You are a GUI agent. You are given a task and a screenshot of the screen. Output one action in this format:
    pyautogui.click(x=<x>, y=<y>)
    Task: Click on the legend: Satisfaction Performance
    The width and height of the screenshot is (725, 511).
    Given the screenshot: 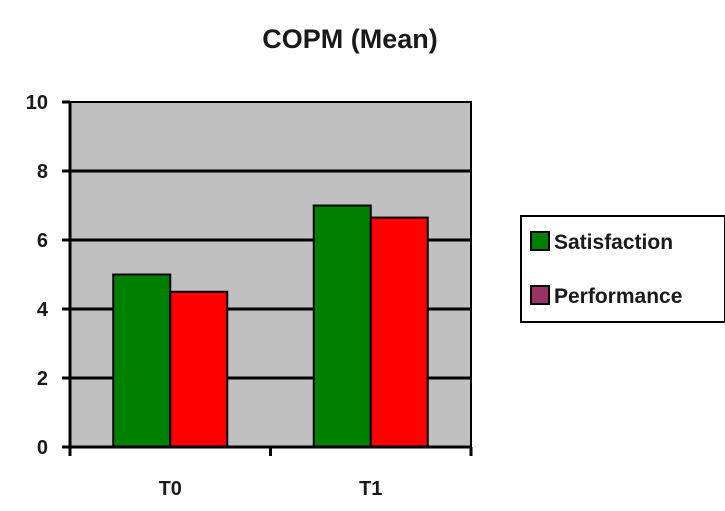 What is the action you would take?
    pyautogui.click(x=622, y=269)
    